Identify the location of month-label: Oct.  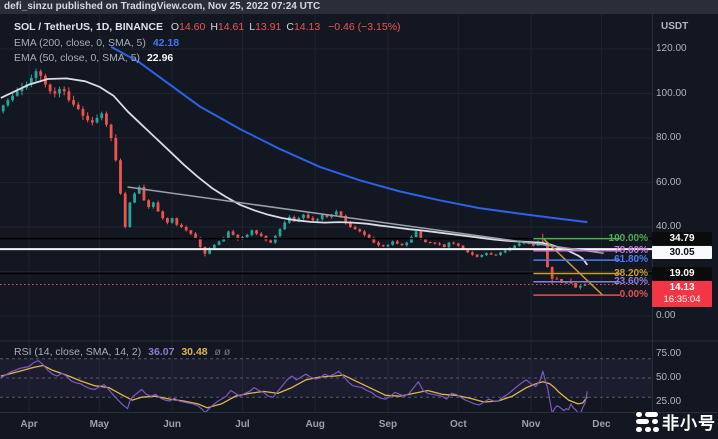
(458, 424).